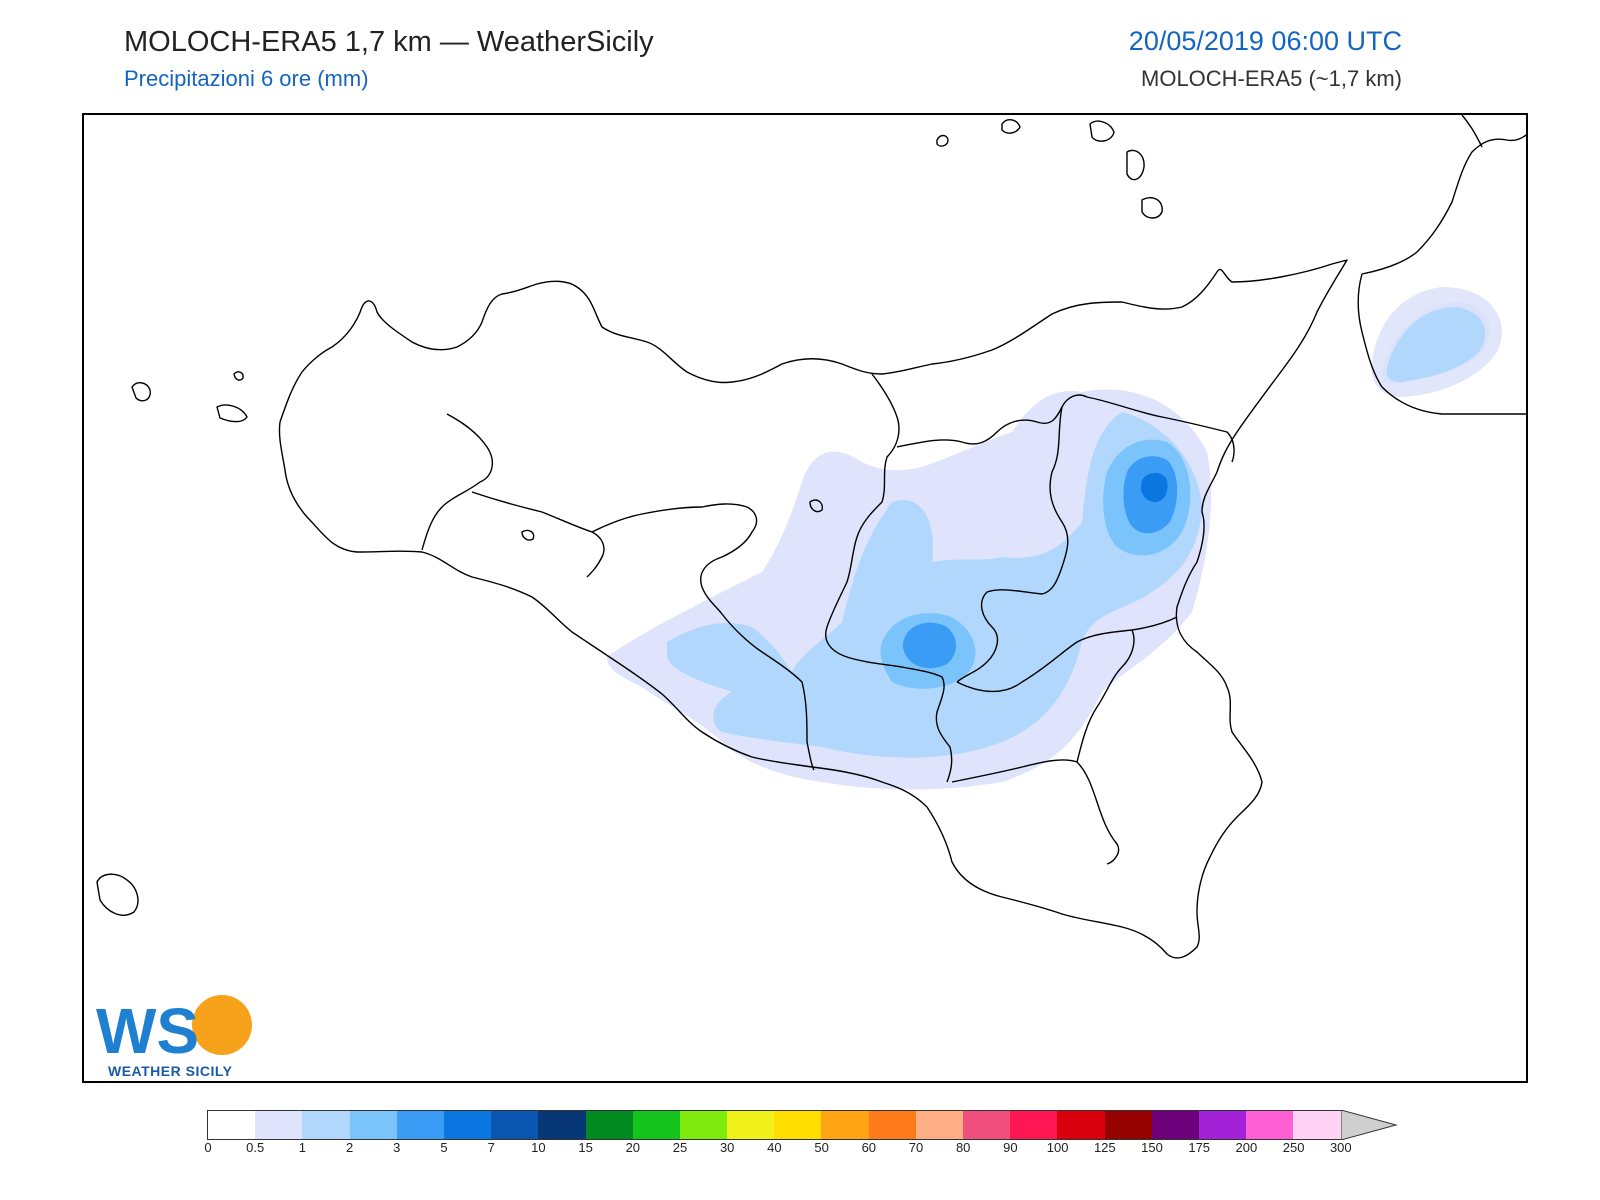 Image resolution: width=1600 pixels, height=1200 pixels. Describe the element at coordinates (1265, 41) in the screenshot. I see `forecast-datetime: 20/05/2019 06:00 UTC` at that location.